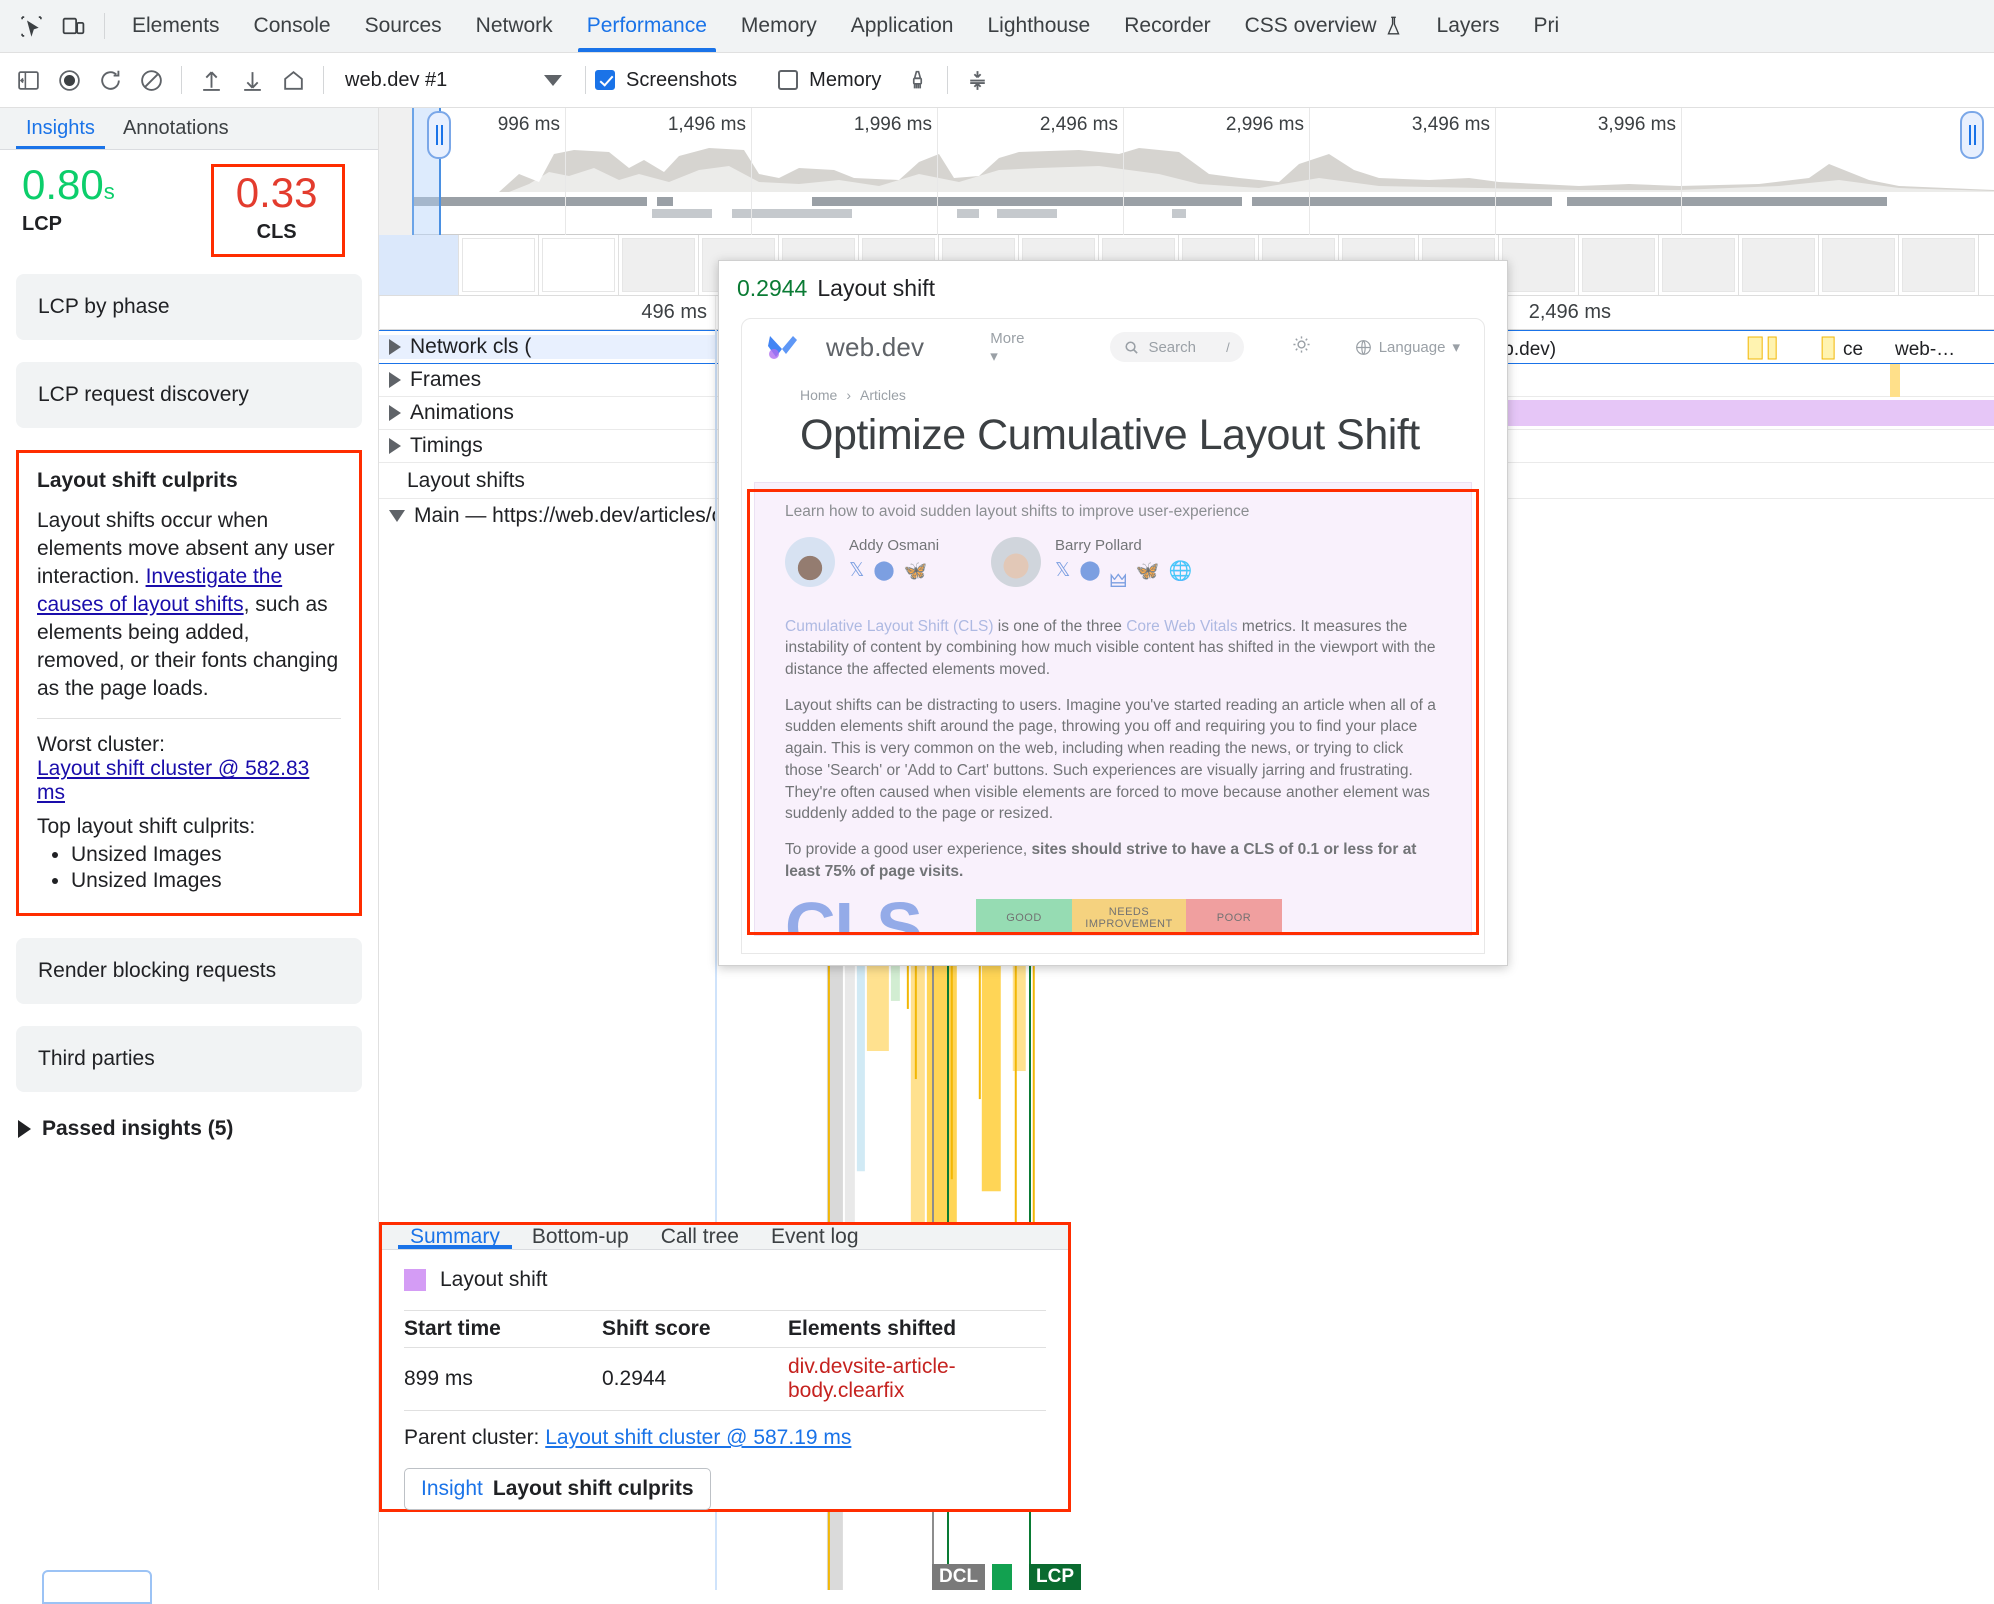 The height and width of the screenshot is (1604, 1994). Describe the element at coordinates (69, 80) in the screenshot. I see `record-icon` at that location.